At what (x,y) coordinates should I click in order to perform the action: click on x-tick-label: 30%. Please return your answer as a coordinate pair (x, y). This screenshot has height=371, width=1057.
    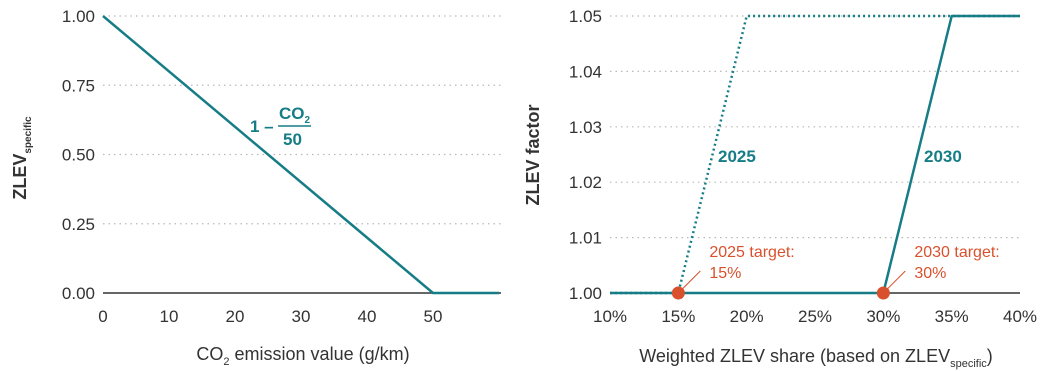
    Looking at the image, I should click on (883, 316).